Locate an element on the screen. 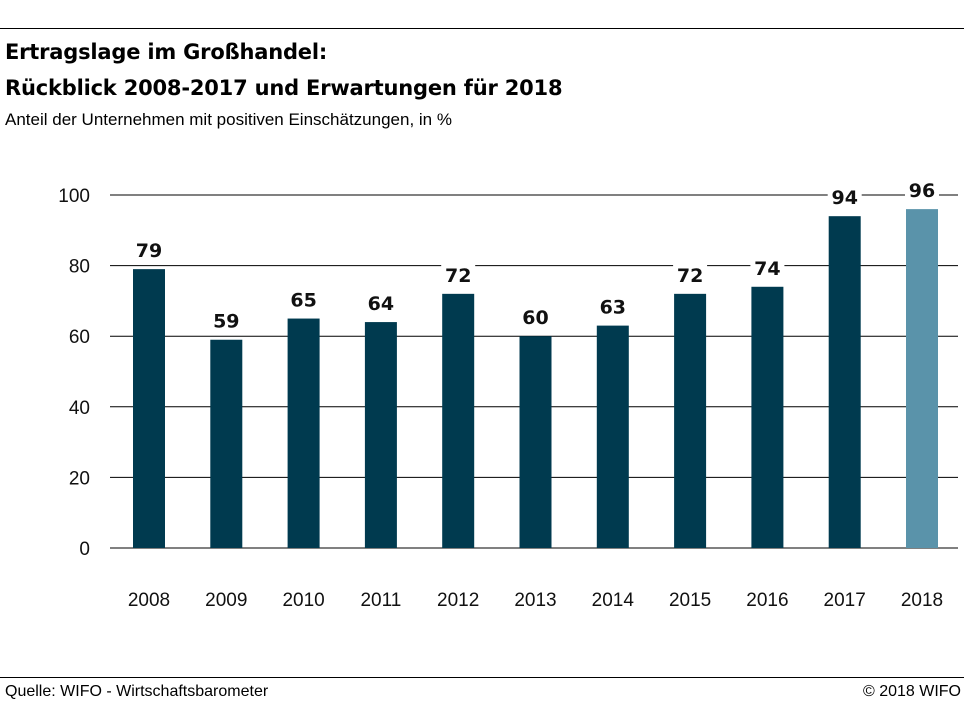 The image size is (969, 709). x-tick-label-2015: 2015 is located at coordinates (690, 600).